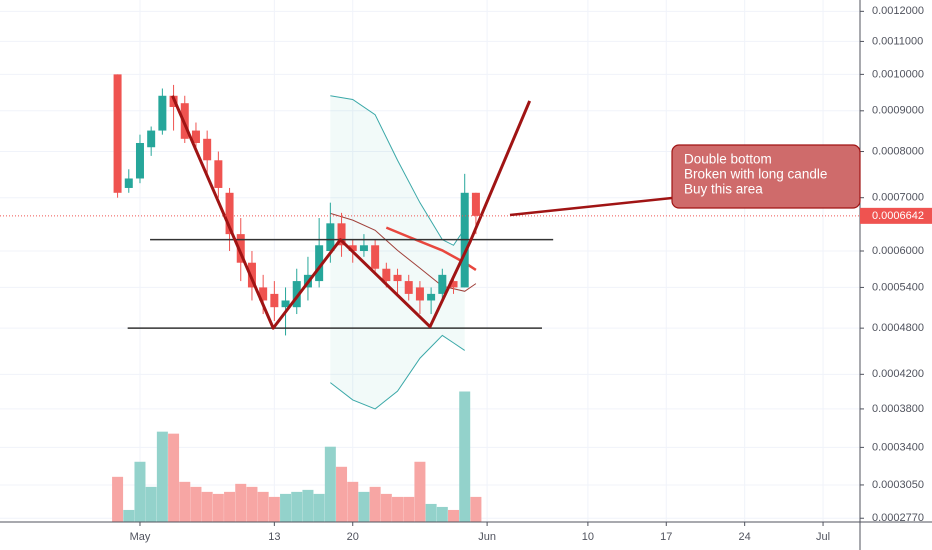  I want to click on last-price-tag, so click(896, 215).